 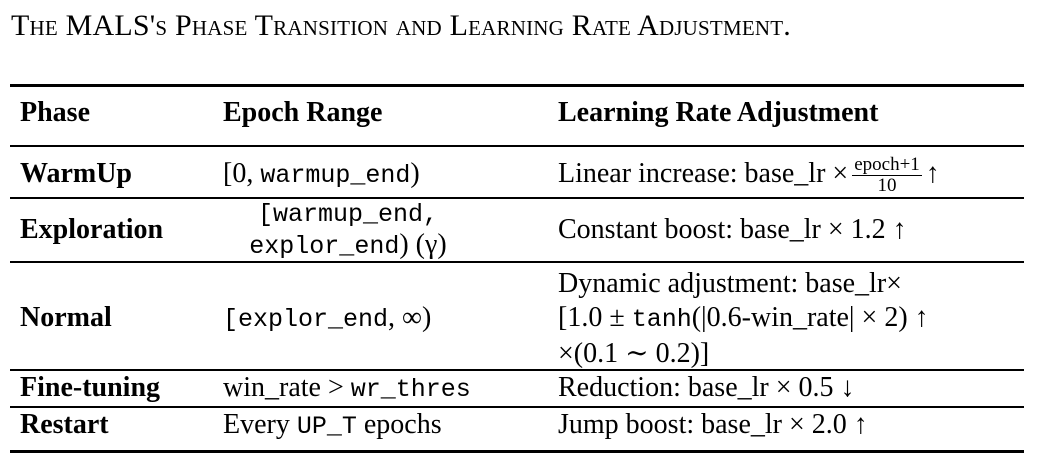 I want to click on range-text: [0,, so click(x=242, y=173).